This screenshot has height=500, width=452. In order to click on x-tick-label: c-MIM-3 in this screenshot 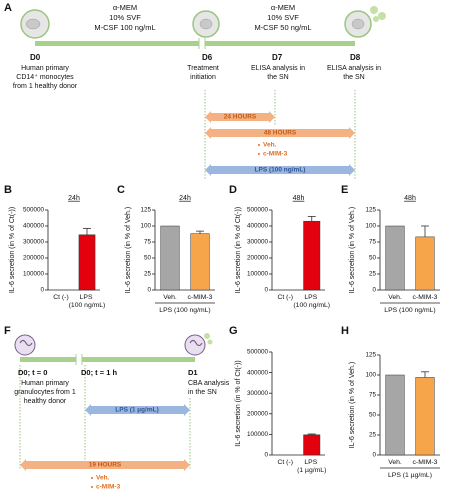, I will do `click(425, 297)`.